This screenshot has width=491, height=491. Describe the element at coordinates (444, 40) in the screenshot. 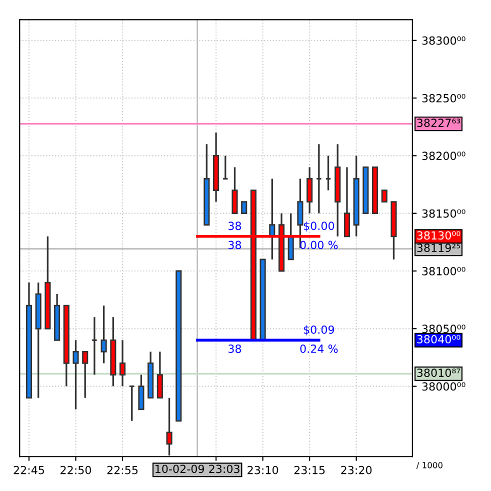

I see `y-tick-label: 38300⁰⁰` at that location.